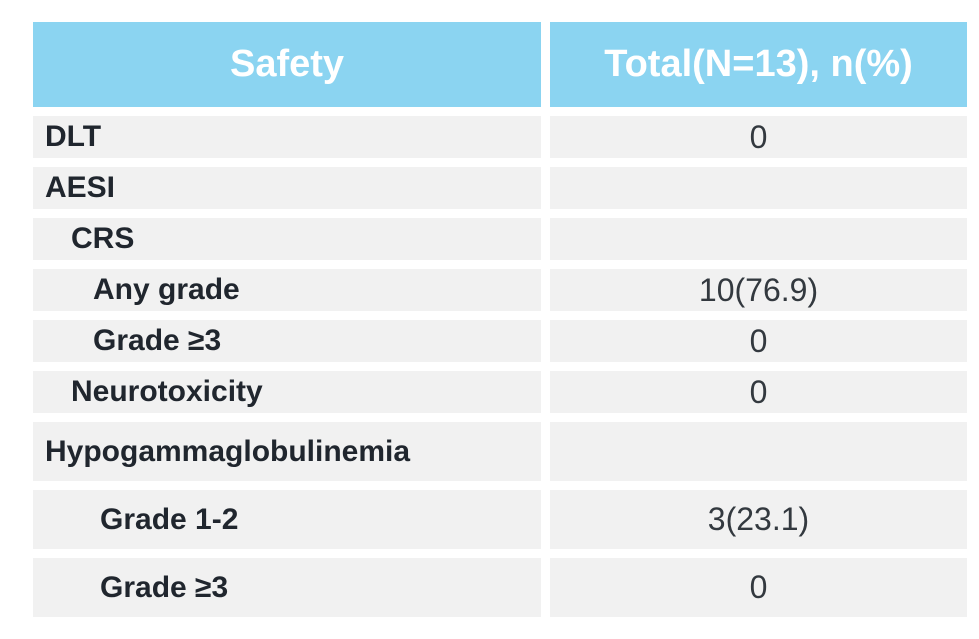  I want to click on table-row-hypo-grade-1-2: Grade 1-2 3(23.1), so click(500, 519).